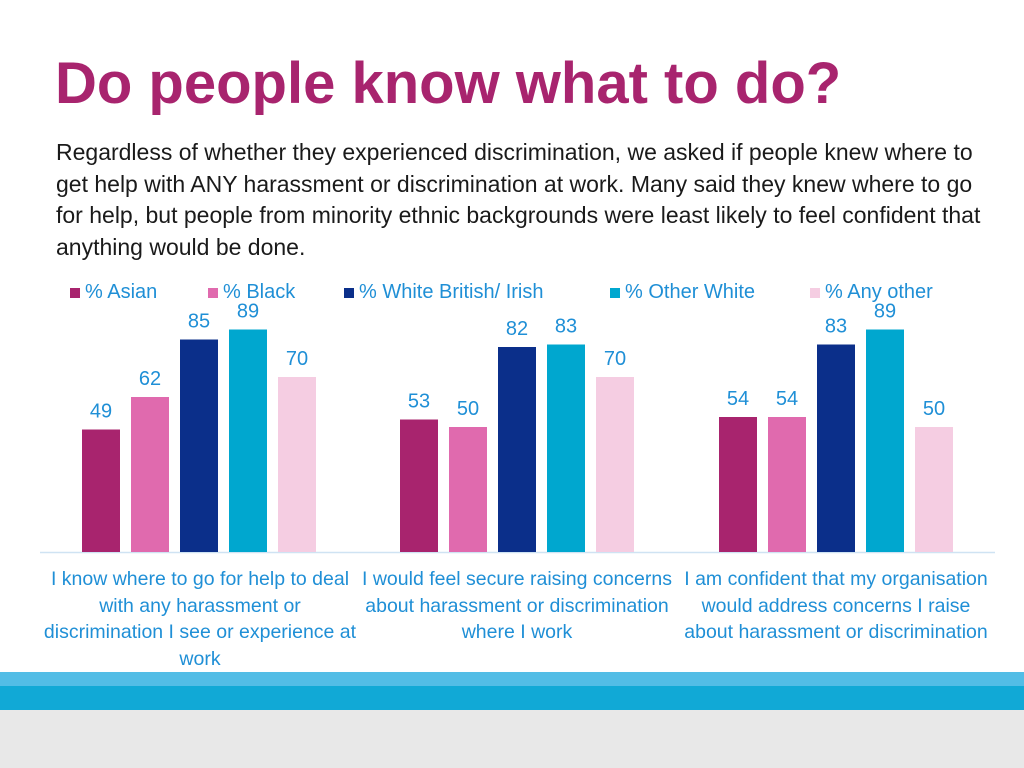 This screenshot has width=1024, height=768. What do you see at coordinates (512, 679) in the screenshot?
I see `footer-band-light-blue` at bounding box center [512, 679].